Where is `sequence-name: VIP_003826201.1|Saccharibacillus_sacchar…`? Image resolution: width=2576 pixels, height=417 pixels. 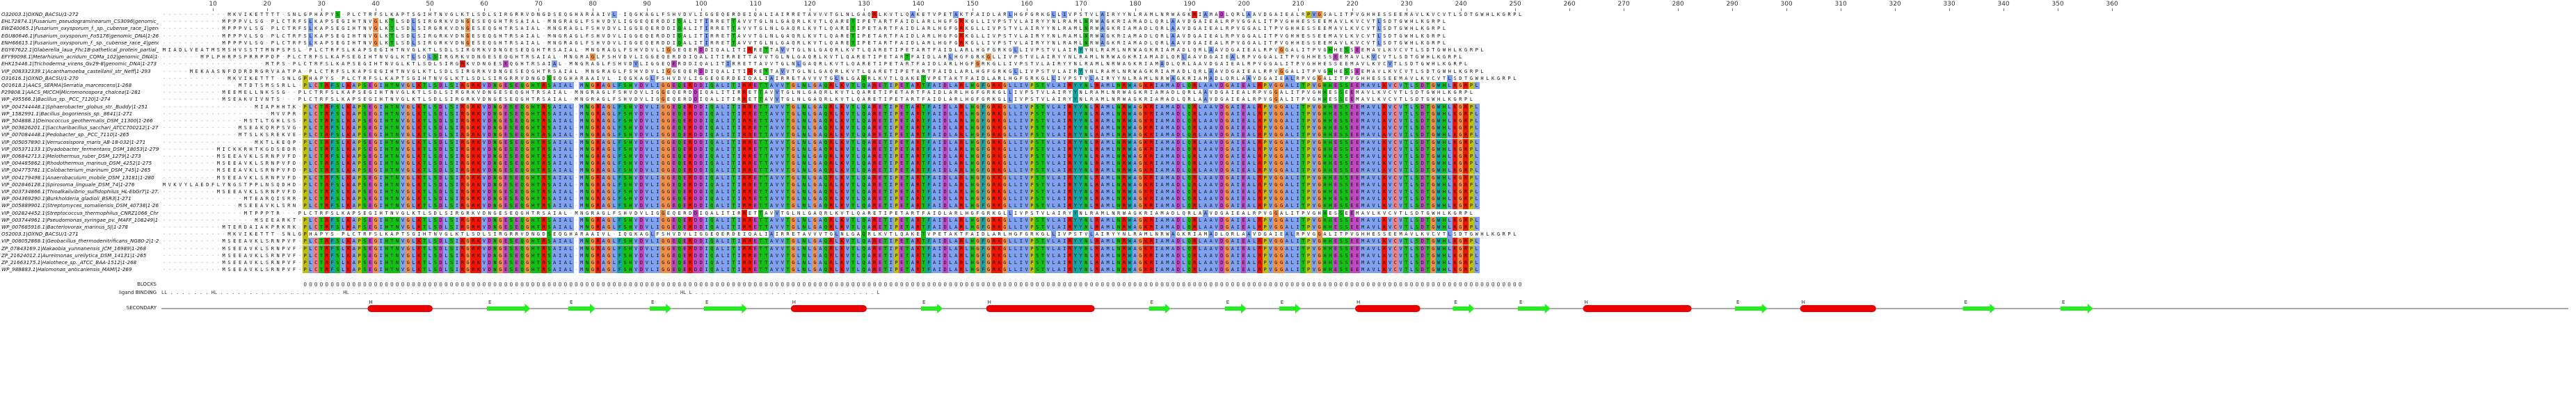 sequence-name: VIP_003826201.1|Saccharibacillus_sacchar… is located at coordinates (80, 127).